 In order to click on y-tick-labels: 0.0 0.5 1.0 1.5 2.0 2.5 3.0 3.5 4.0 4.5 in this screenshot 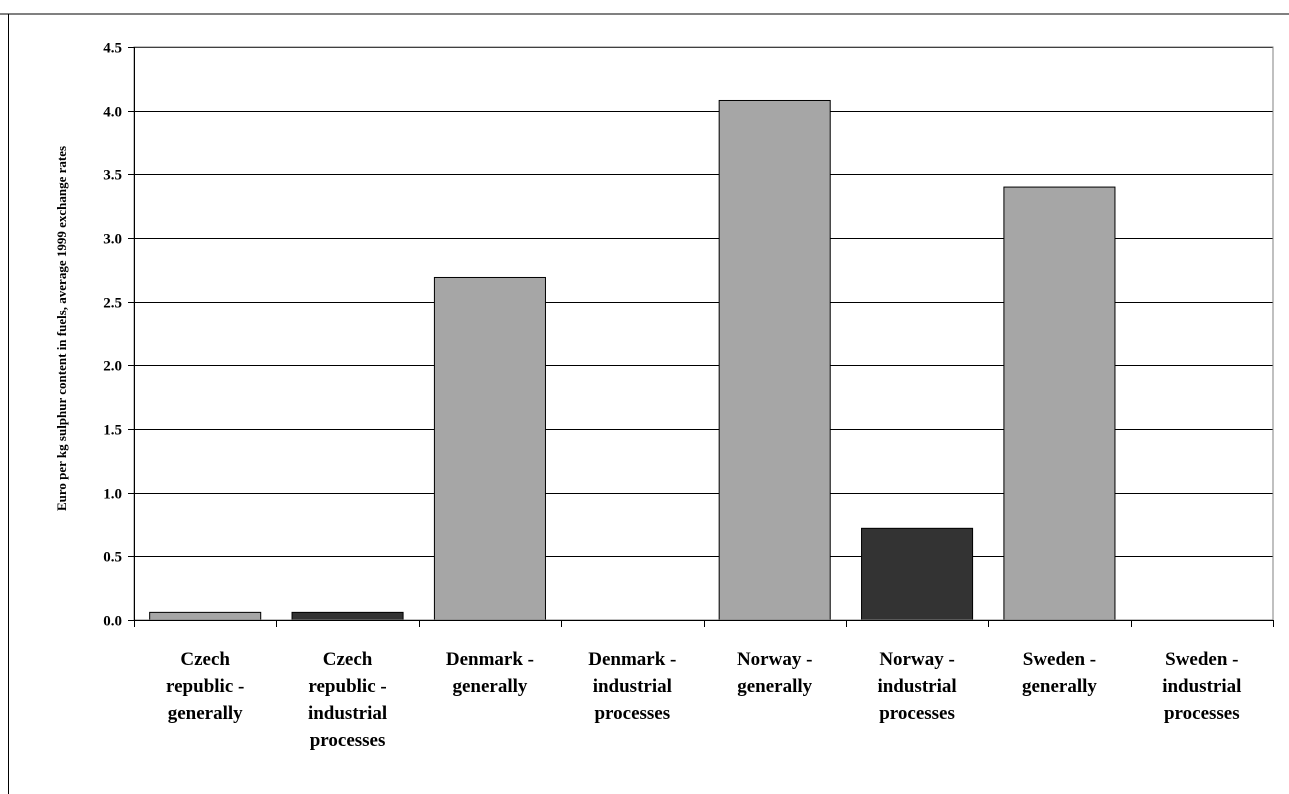, I will do `click(112, 335)`.